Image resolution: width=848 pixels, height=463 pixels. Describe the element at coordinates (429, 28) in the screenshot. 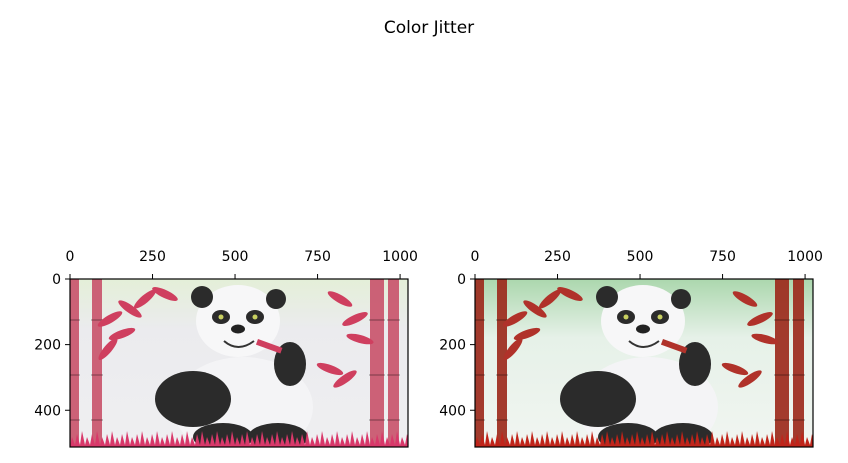

I see `figure-title: Color Jitter` at that location.